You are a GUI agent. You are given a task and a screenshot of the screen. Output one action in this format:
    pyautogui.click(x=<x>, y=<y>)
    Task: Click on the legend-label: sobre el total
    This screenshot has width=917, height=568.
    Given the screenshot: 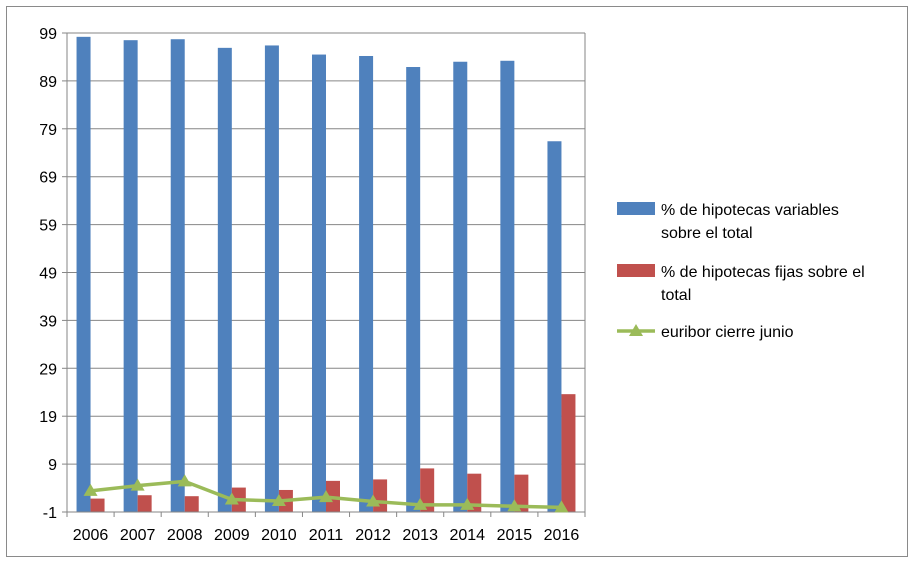 What is the action you would take?
    pyautogui.click(x=707, y=233)
    